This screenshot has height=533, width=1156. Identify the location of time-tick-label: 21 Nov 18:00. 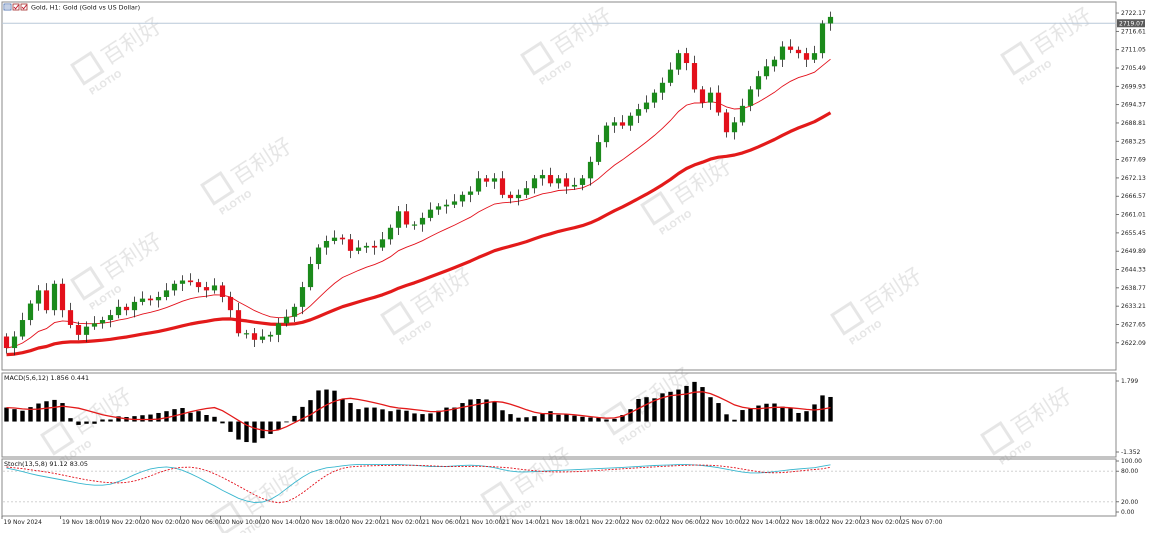
(562, 522).